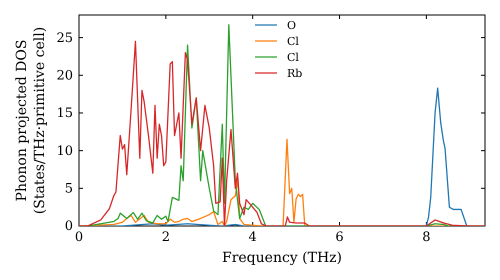 This screenshot has height=280, width=500. I want to click on x-tick-label: 4, so click(252, 238).